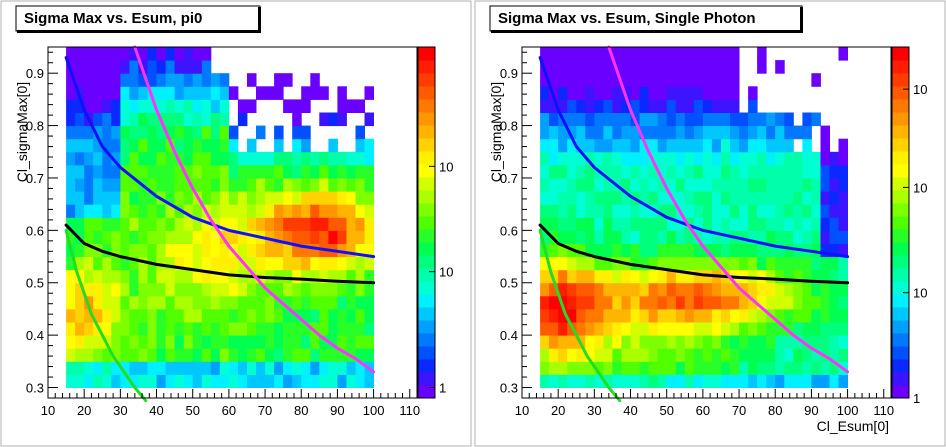 The width and height of the screenshot is (946, 447). I want to click on fit-curve-blue, so click(694, 157).